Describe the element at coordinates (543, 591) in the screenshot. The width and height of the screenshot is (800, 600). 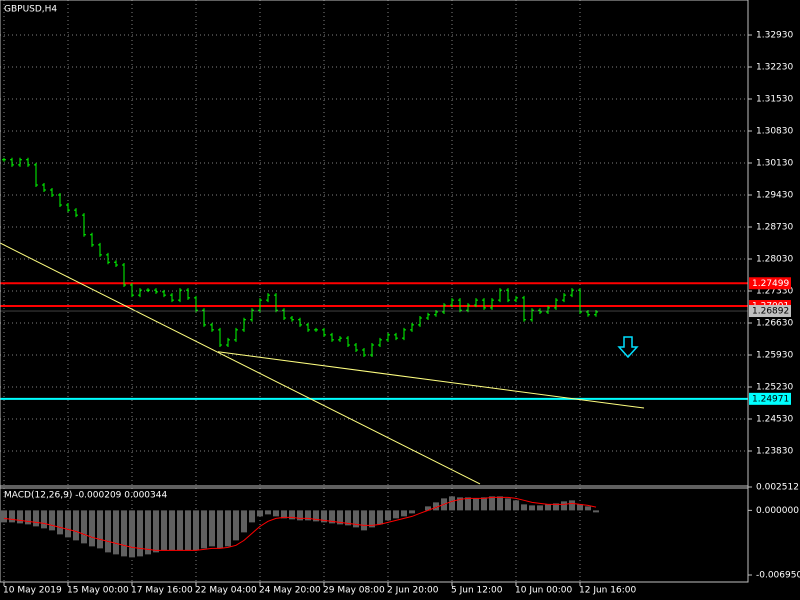
I see `x-tick-label: 10 Jun 00:00` at that location.